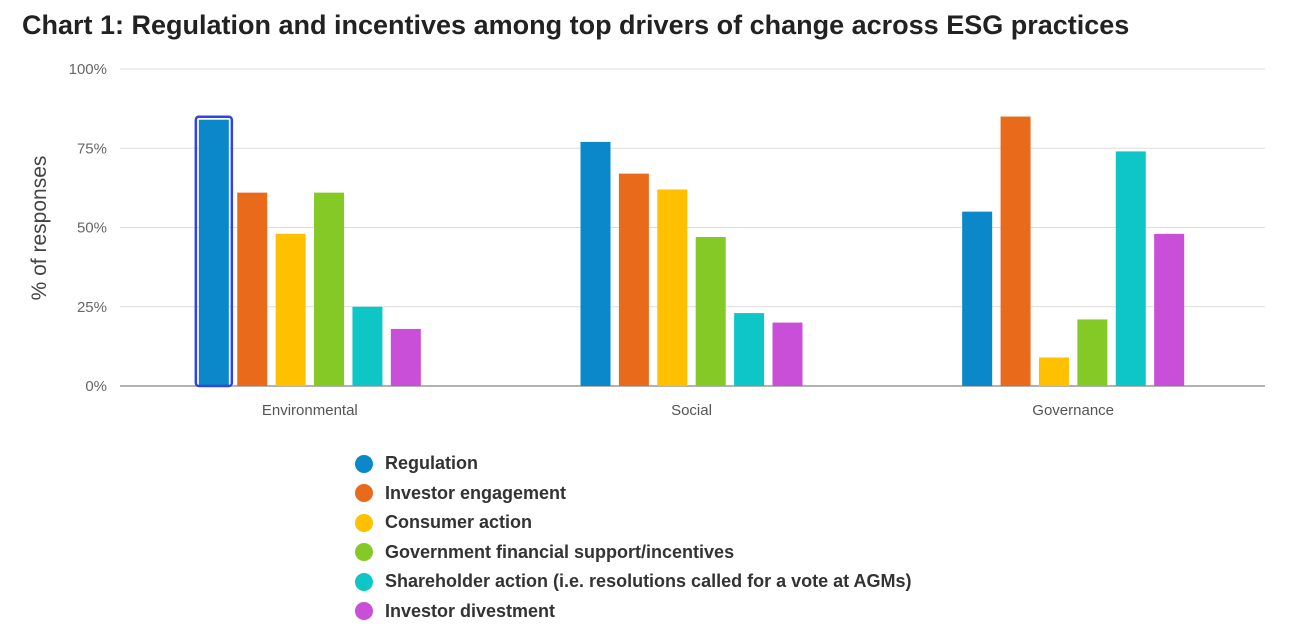 This screenshot has width=1291, height=633. I want to click on y-axis-label: % of responses, so click(39, 228).